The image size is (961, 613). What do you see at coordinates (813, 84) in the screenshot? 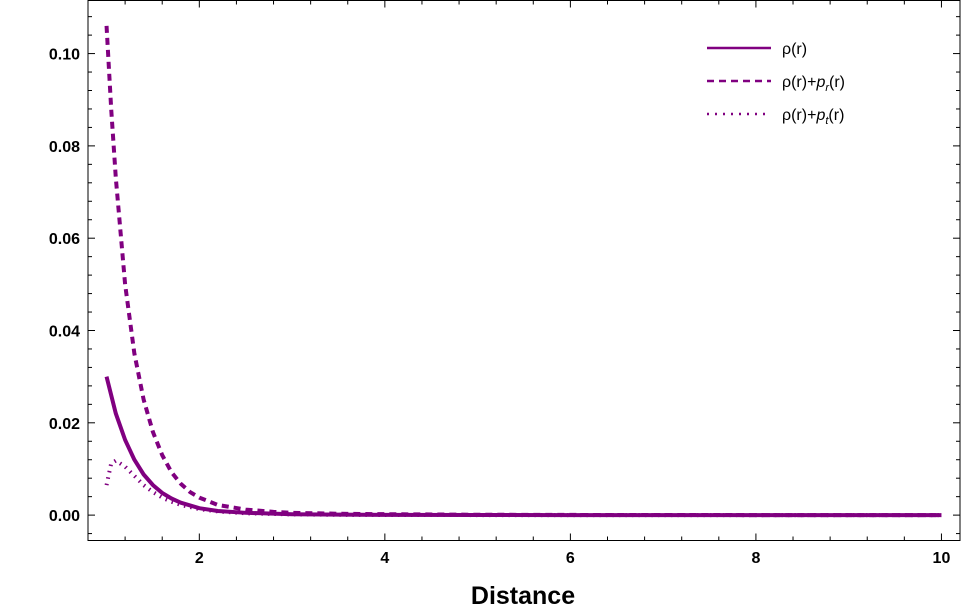
I see `legend-label: ρ(r)+pr(r)` at bounding box center [813, 84].